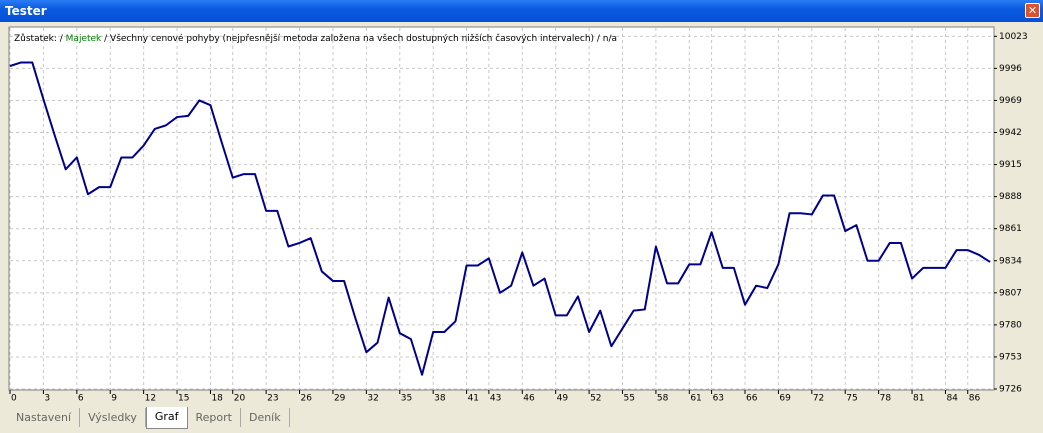  What do you see at coordinates (1010, 229) in the screenshot?
I see `y-tick-label: 9861` at bounding box center [1010, 229].